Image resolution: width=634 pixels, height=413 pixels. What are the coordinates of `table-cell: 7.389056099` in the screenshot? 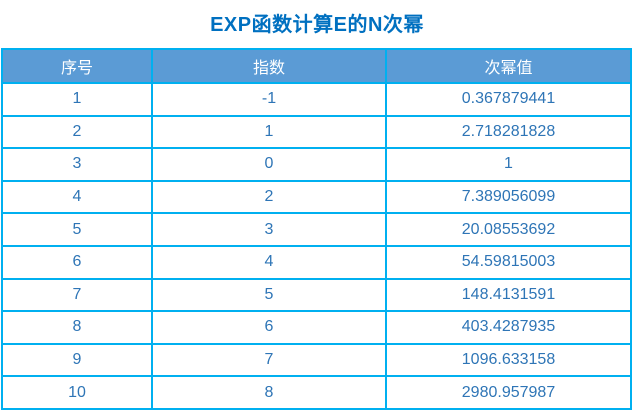 It's located at (508, 197).